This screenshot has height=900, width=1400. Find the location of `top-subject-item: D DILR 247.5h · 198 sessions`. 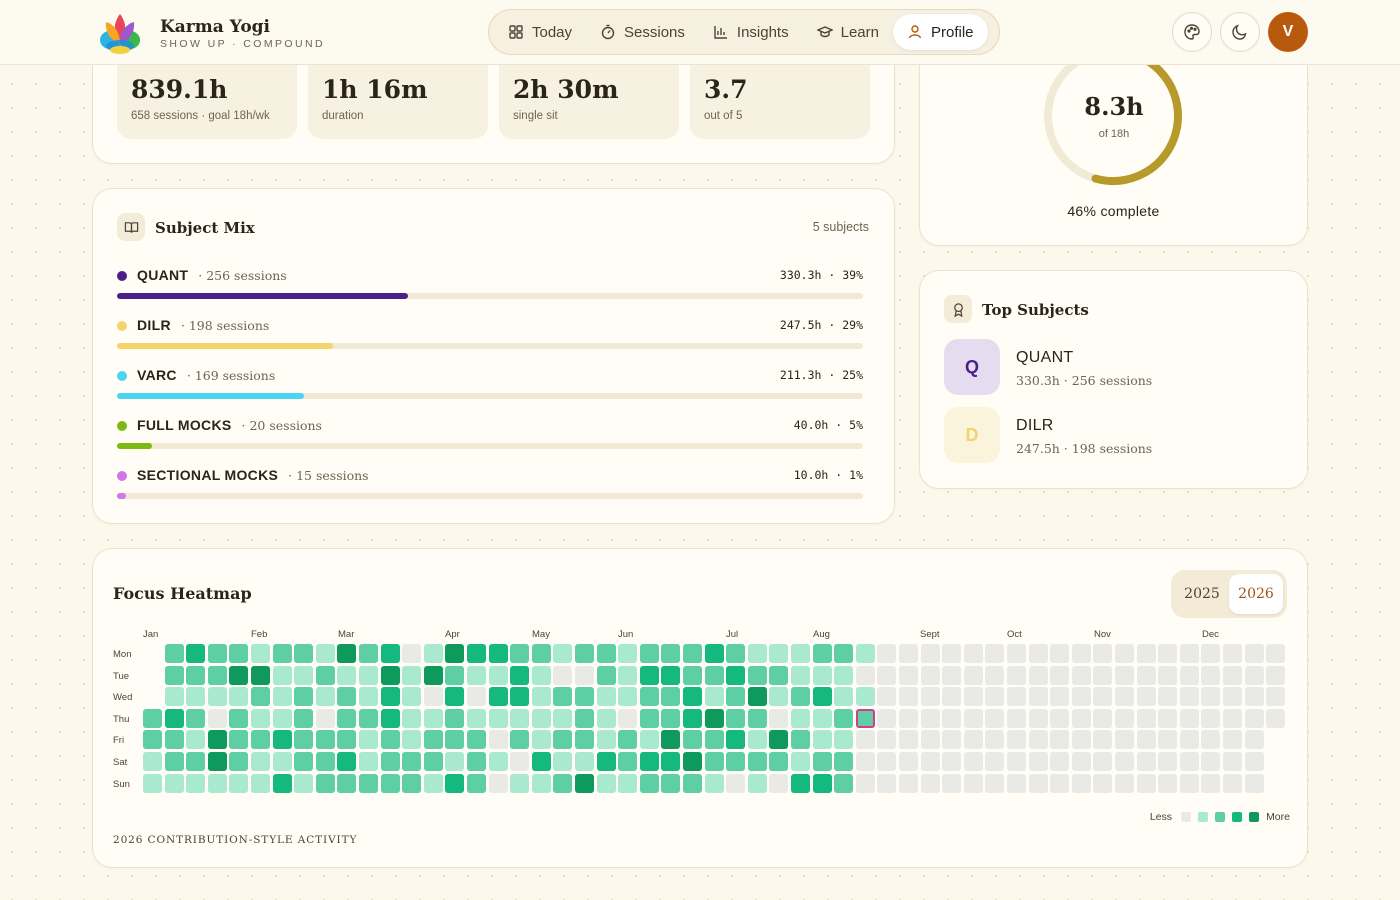

top-subject-item: D DILR 247.5h · 198 sessions is located at coordinates (1114, 436).